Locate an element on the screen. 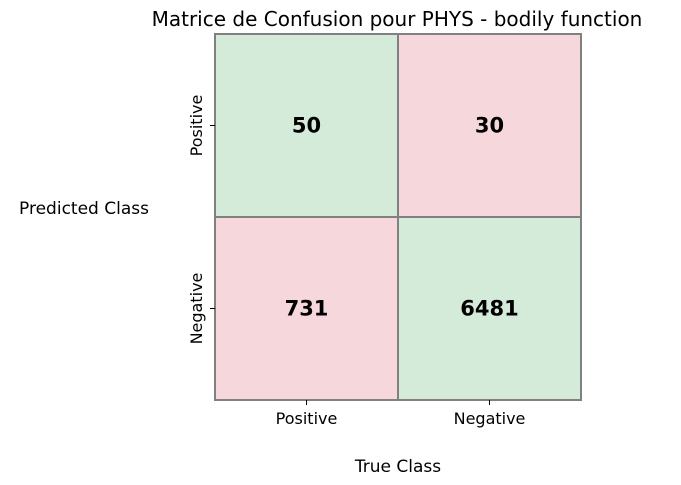 The width and height of the screenshot is (681, 485). x-axis-label: True Class is located at coordinates (397, 467).